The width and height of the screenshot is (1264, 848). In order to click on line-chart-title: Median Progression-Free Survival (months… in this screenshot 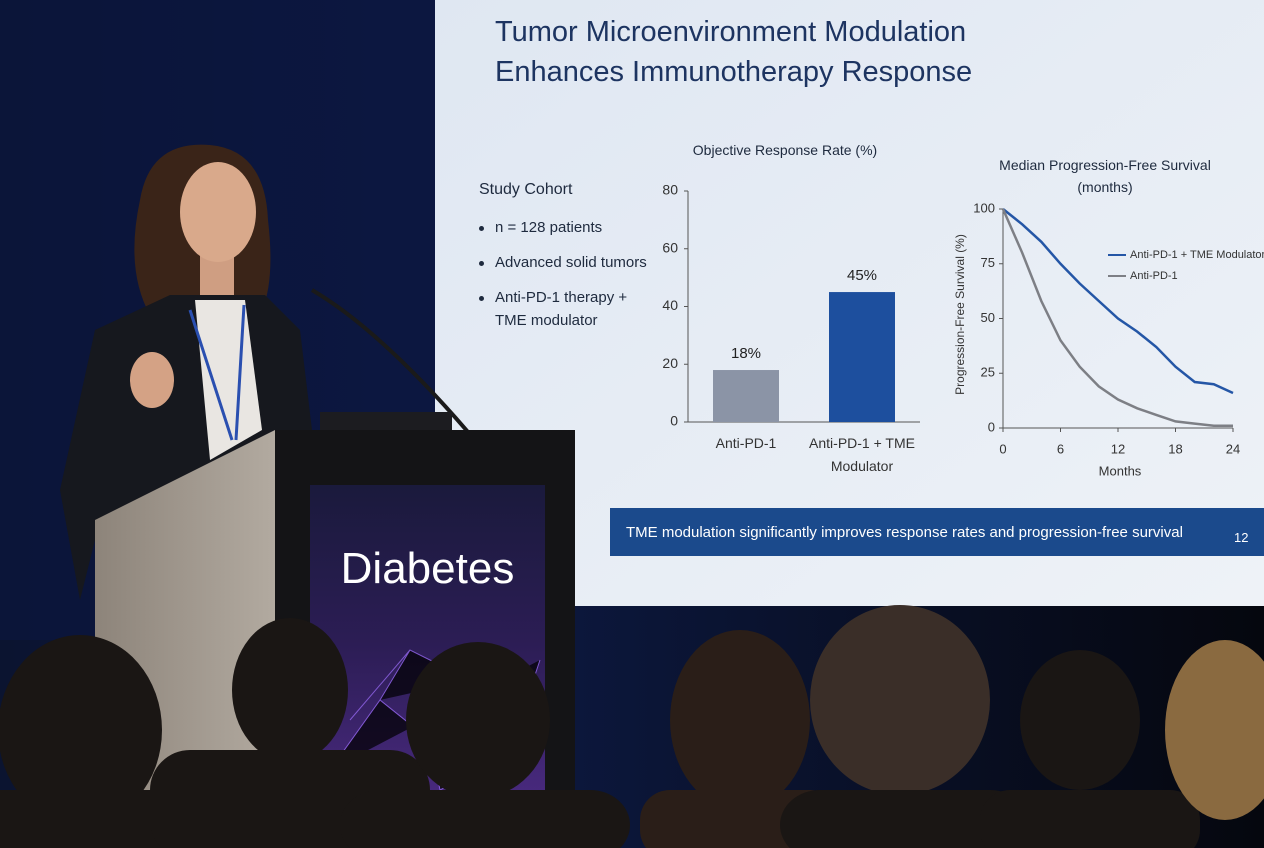, I will do `click(1105, 176)`.